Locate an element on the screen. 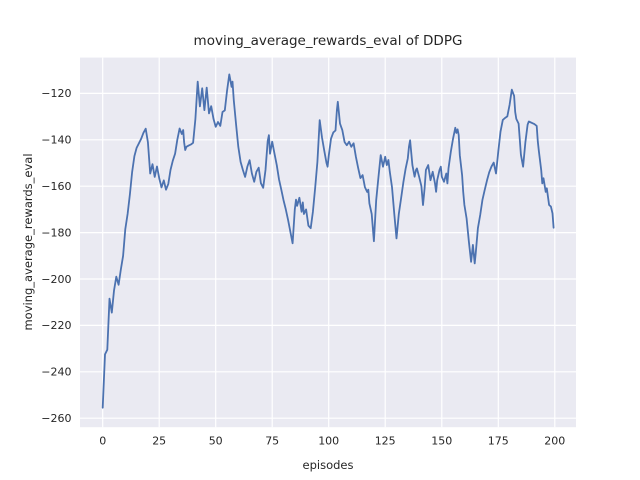 The width and height of the screenshot is (640, 480). x-tick-label: 125 is located at coordinates (385, 441).